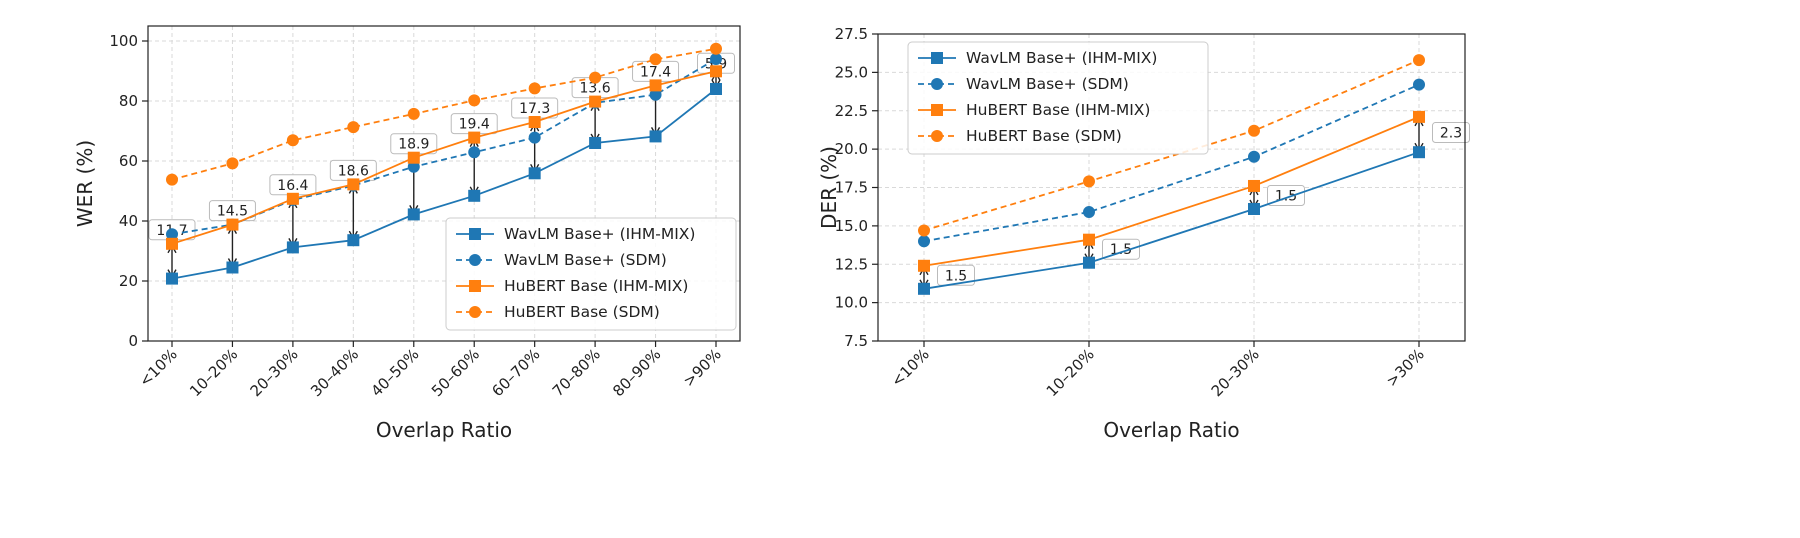 This screenshot has width=1800, height=538. What do you see at coordinates (595, 110) in the screenshot?
I see `gap-annotation: 13.6` at bounding box center [595, 110].